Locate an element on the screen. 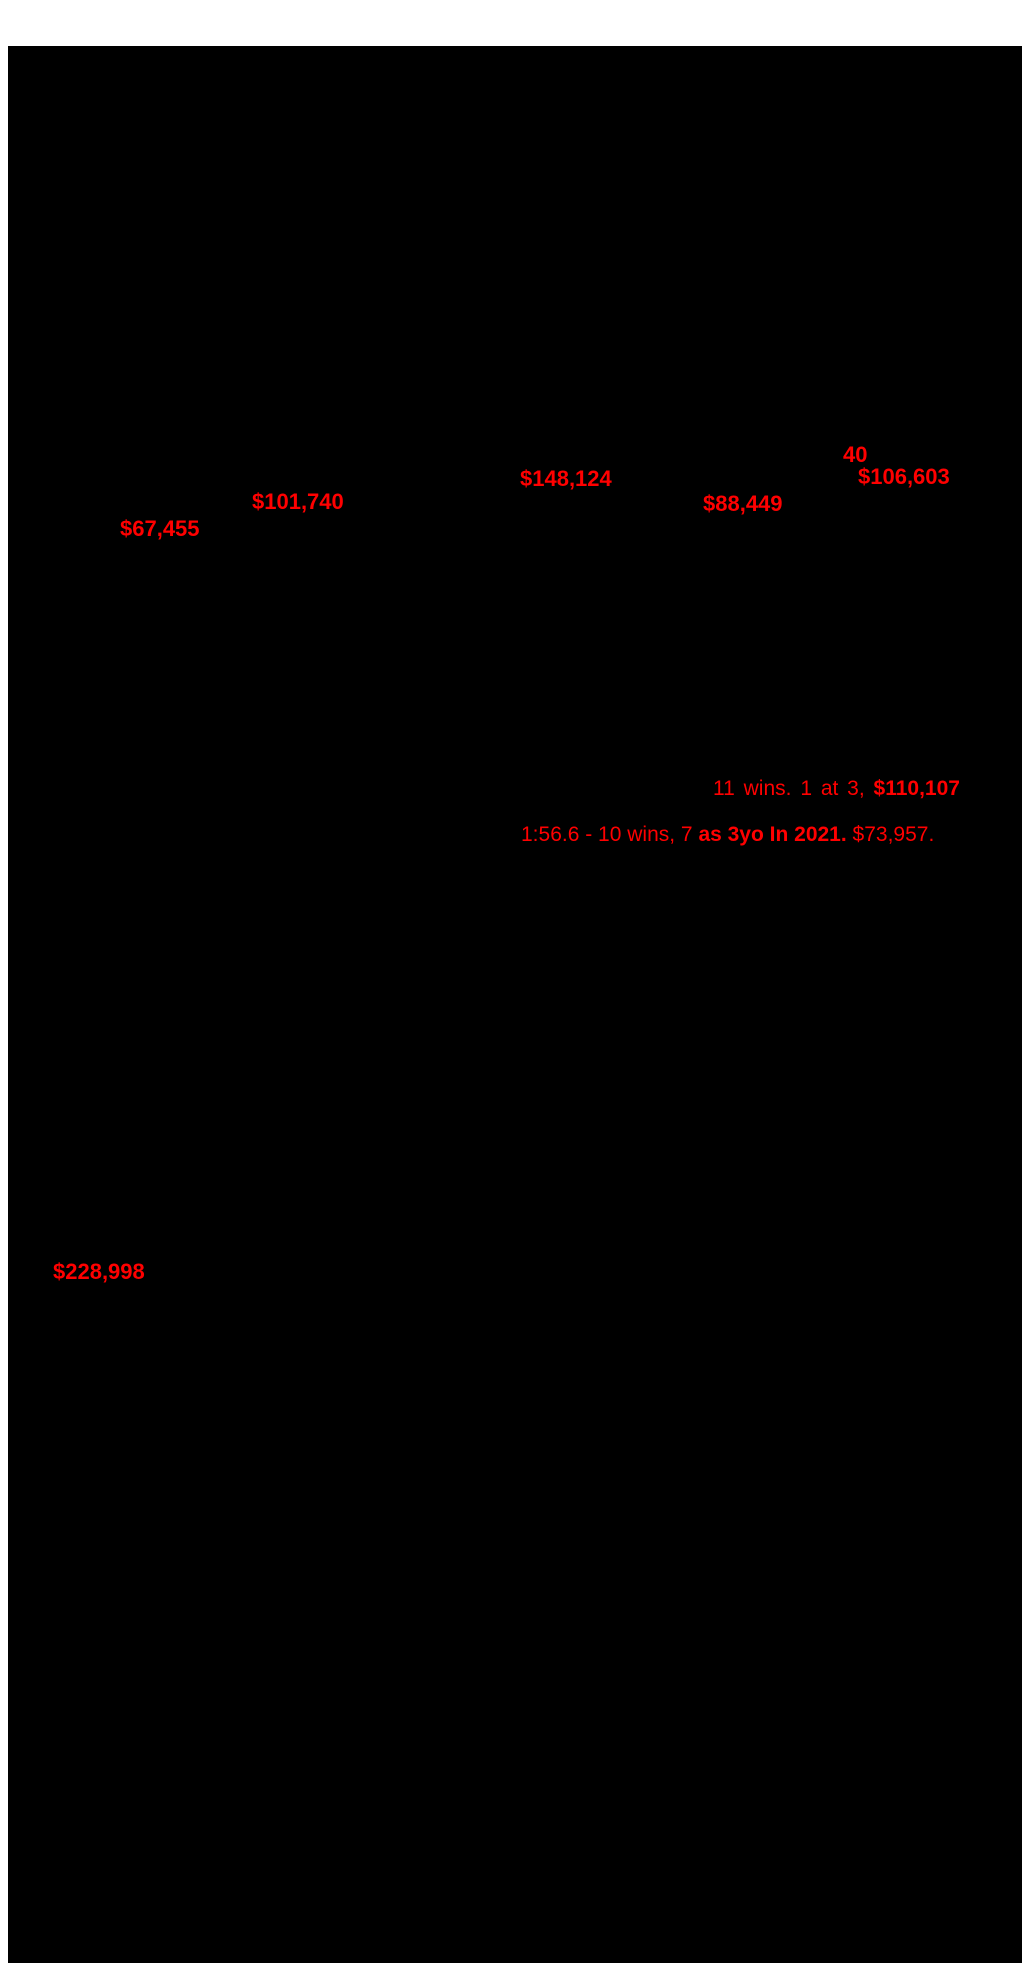 Image resolution: width=1022 pixels, height=1969 pixels. earnings-highlight: $228,998 is located at coordinates (99, 1271).